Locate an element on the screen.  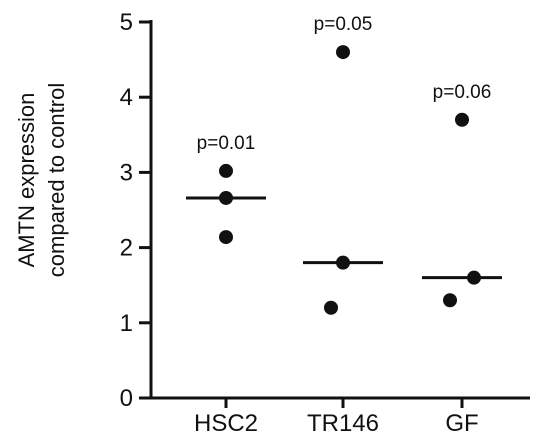
y-tick-label: 2 is located at coordinates (126, 248).